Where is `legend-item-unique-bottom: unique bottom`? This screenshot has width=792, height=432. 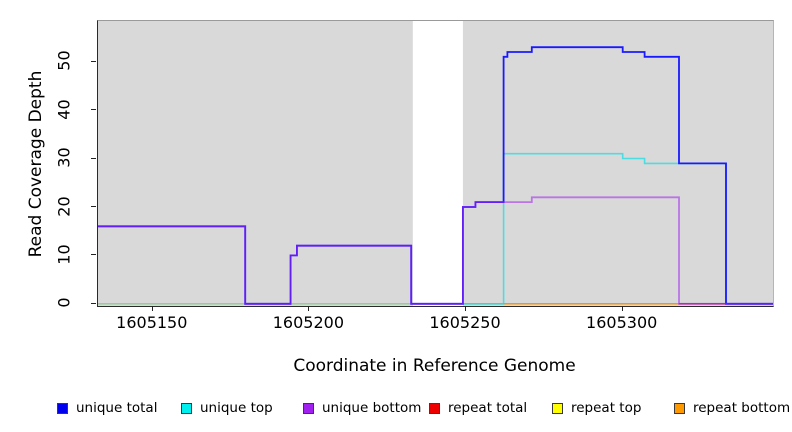 legend-item-unique-bottom: unique bottom is located at coordinates (362, 408).